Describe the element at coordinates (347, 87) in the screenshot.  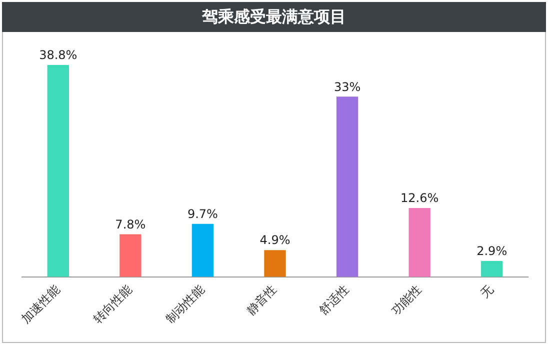
I see `data-label: 33%` at that location.